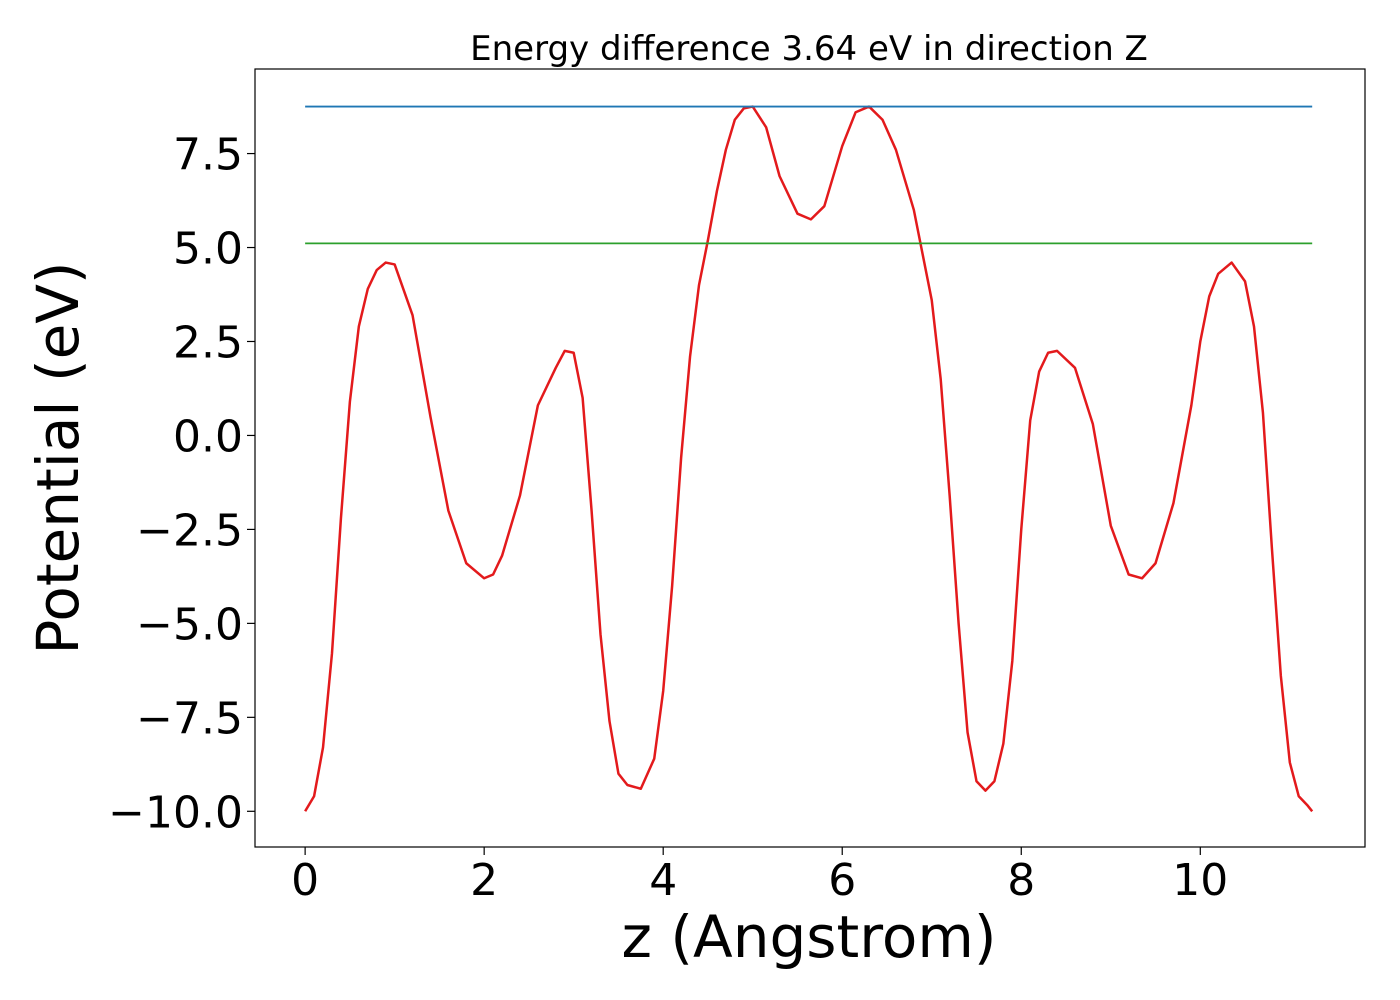  Describe the element at coordinates (208, 249) in the screenshot. I see `y-tick-label: 5.0` at that location.